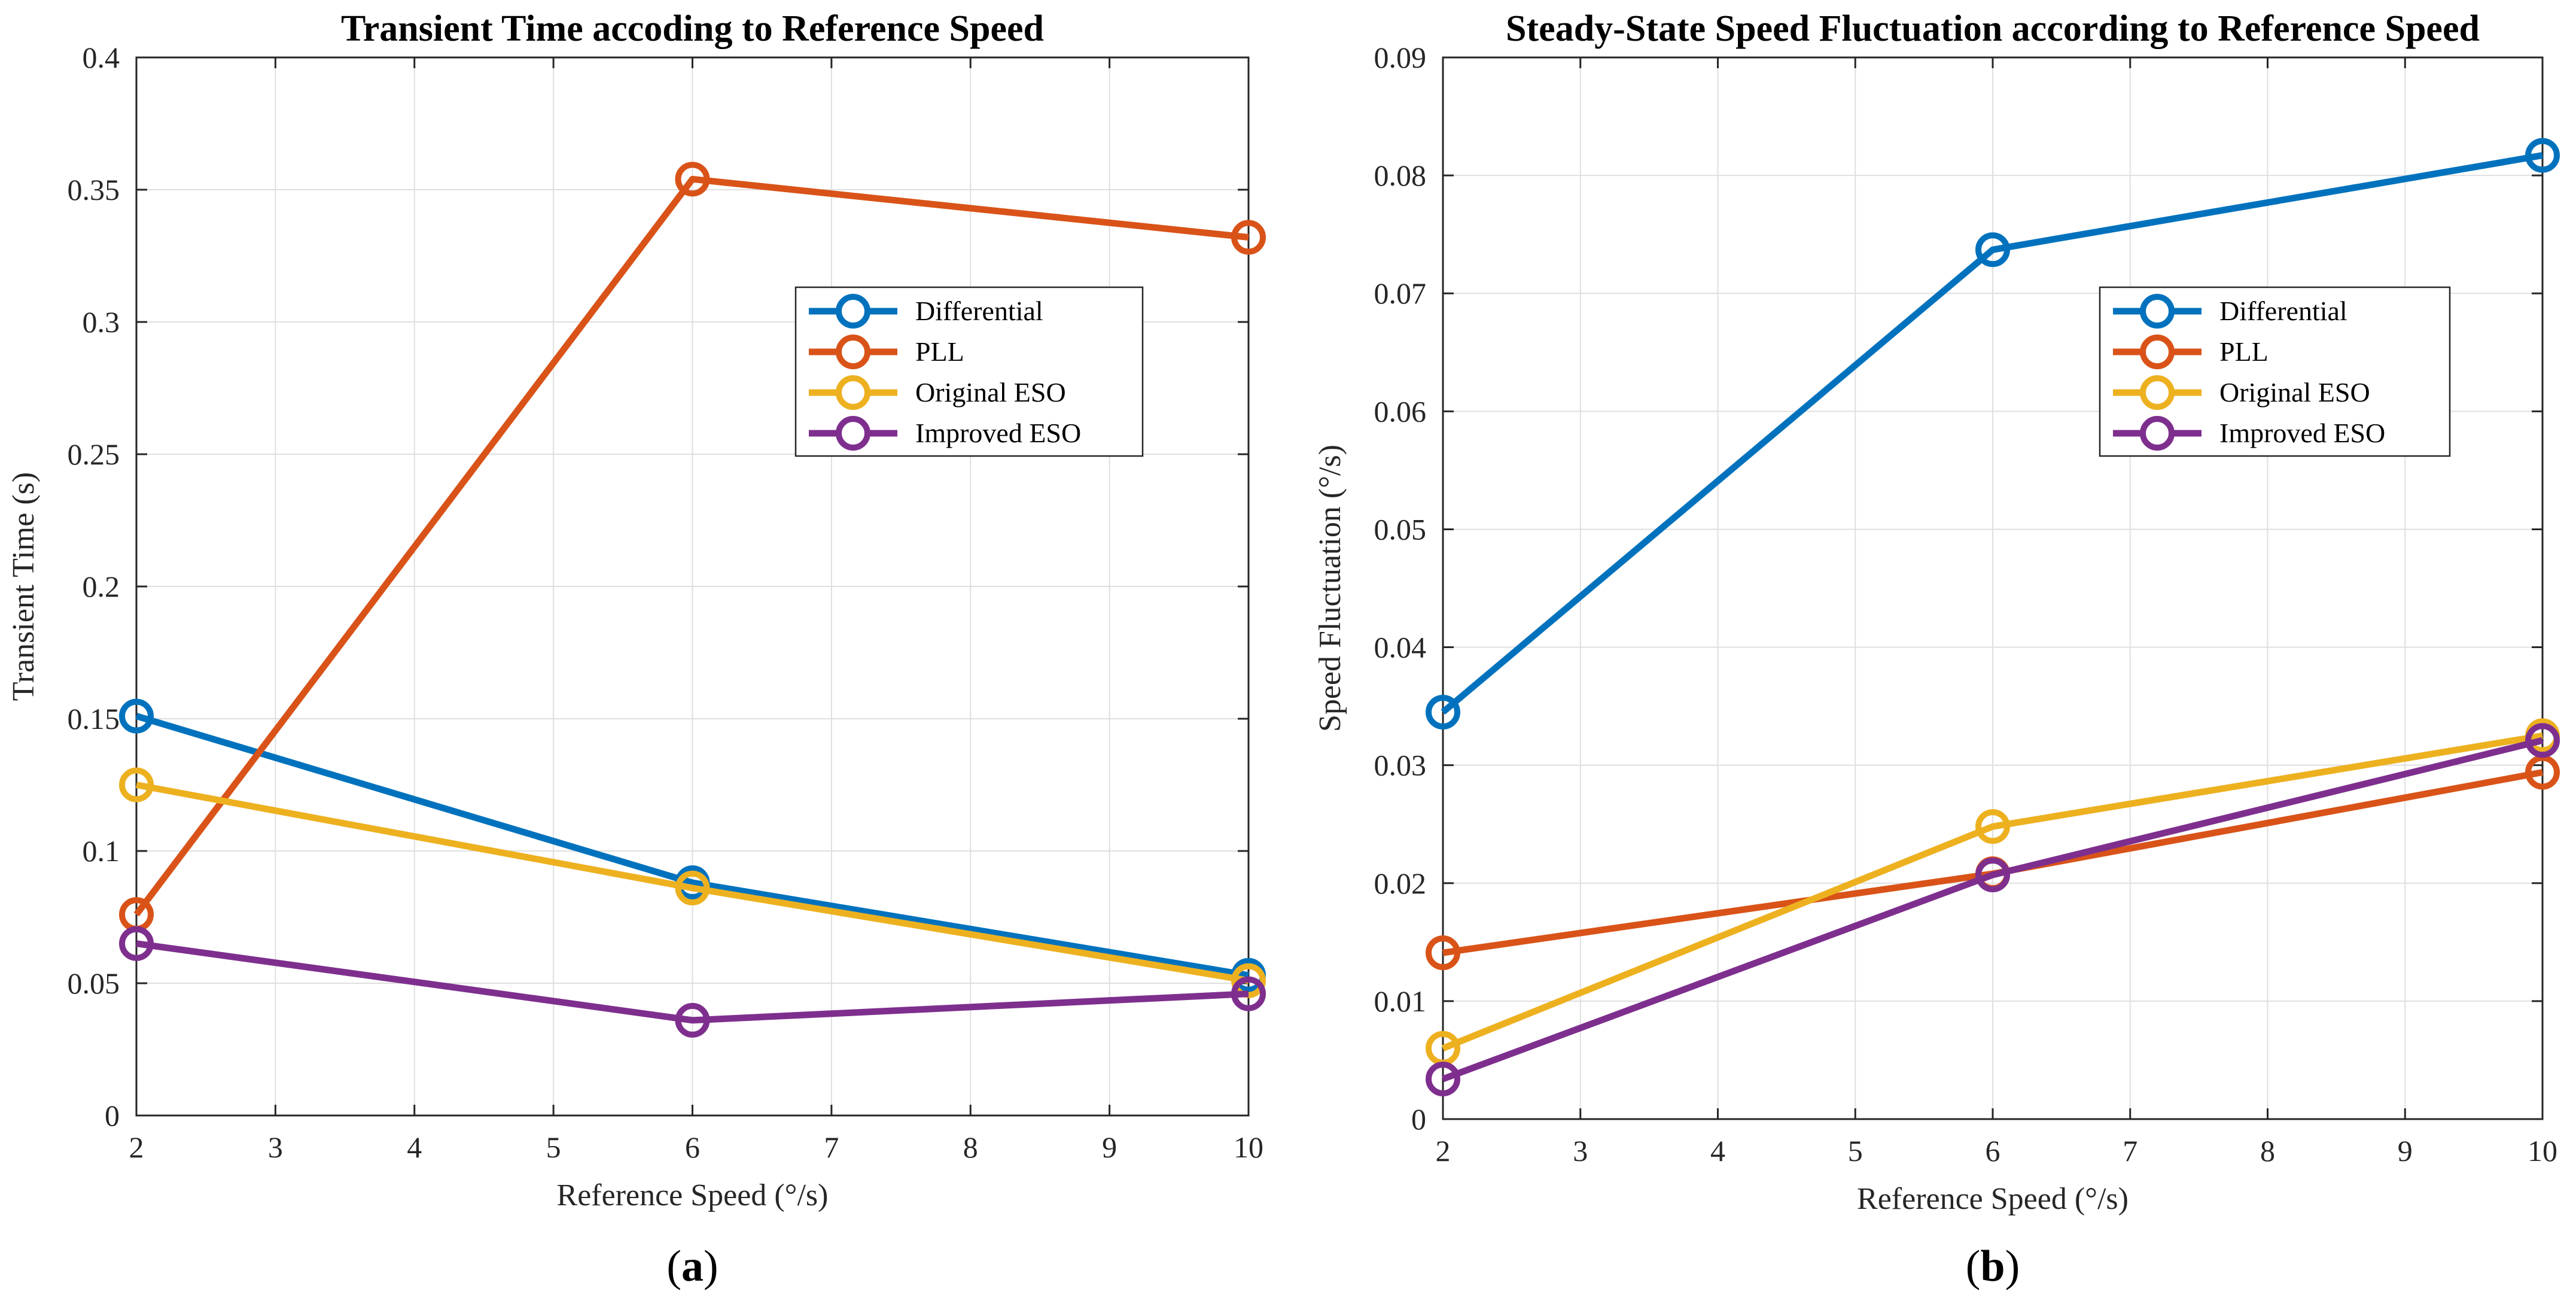 The width and height of the screenshot is (2576, 1307). I want to click on y-tick-label: 0.07, so click(1400, 293).